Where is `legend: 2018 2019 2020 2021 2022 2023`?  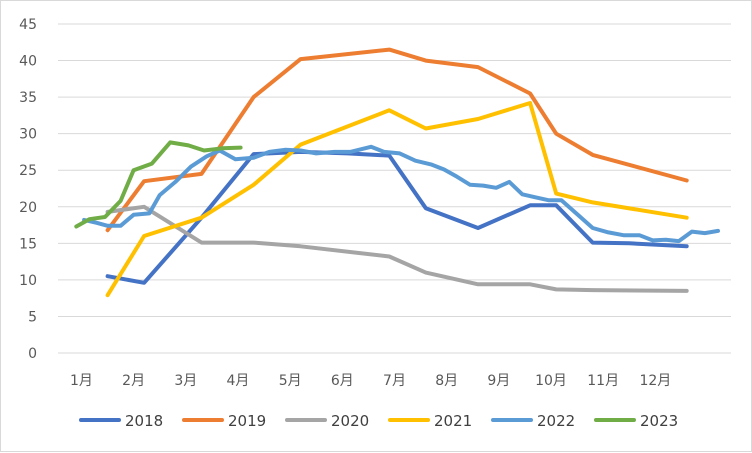
legend: 2018 2019 2020 2021 2022 2023 is located at coordinates (378, 421).